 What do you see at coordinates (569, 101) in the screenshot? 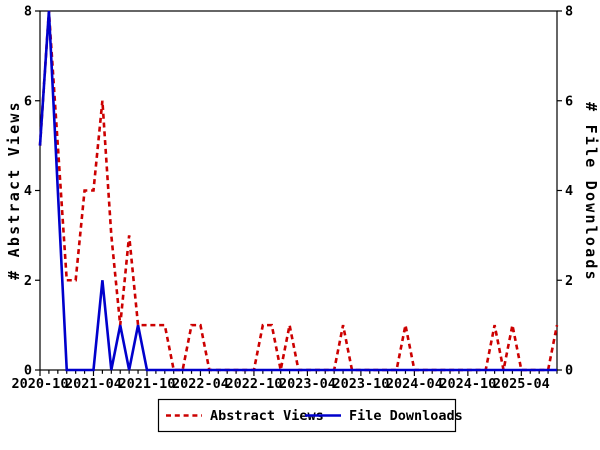
I see `y-right-tick-label: 6` at bounding box center [569, 101].